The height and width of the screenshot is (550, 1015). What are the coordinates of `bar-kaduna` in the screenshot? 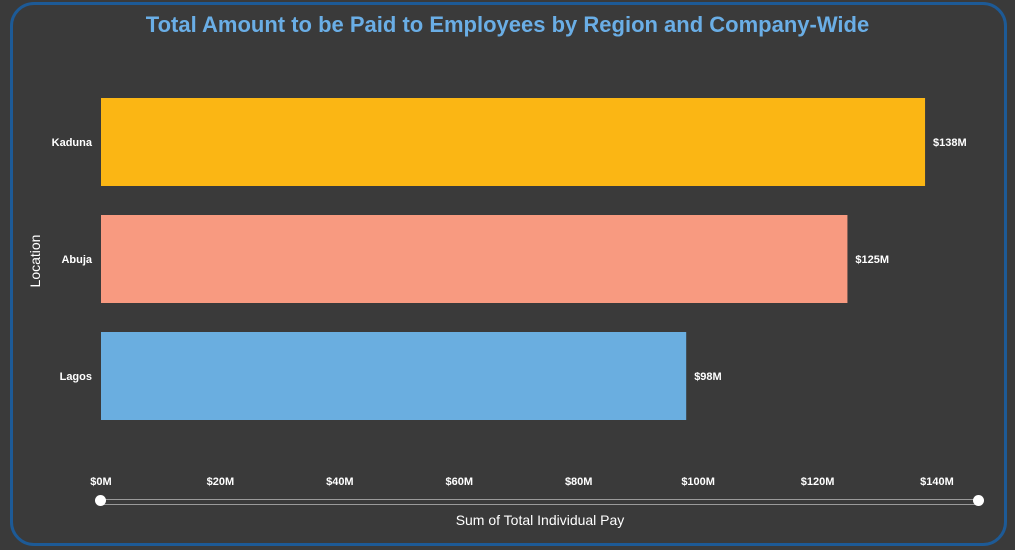 It's located at (513, 142).